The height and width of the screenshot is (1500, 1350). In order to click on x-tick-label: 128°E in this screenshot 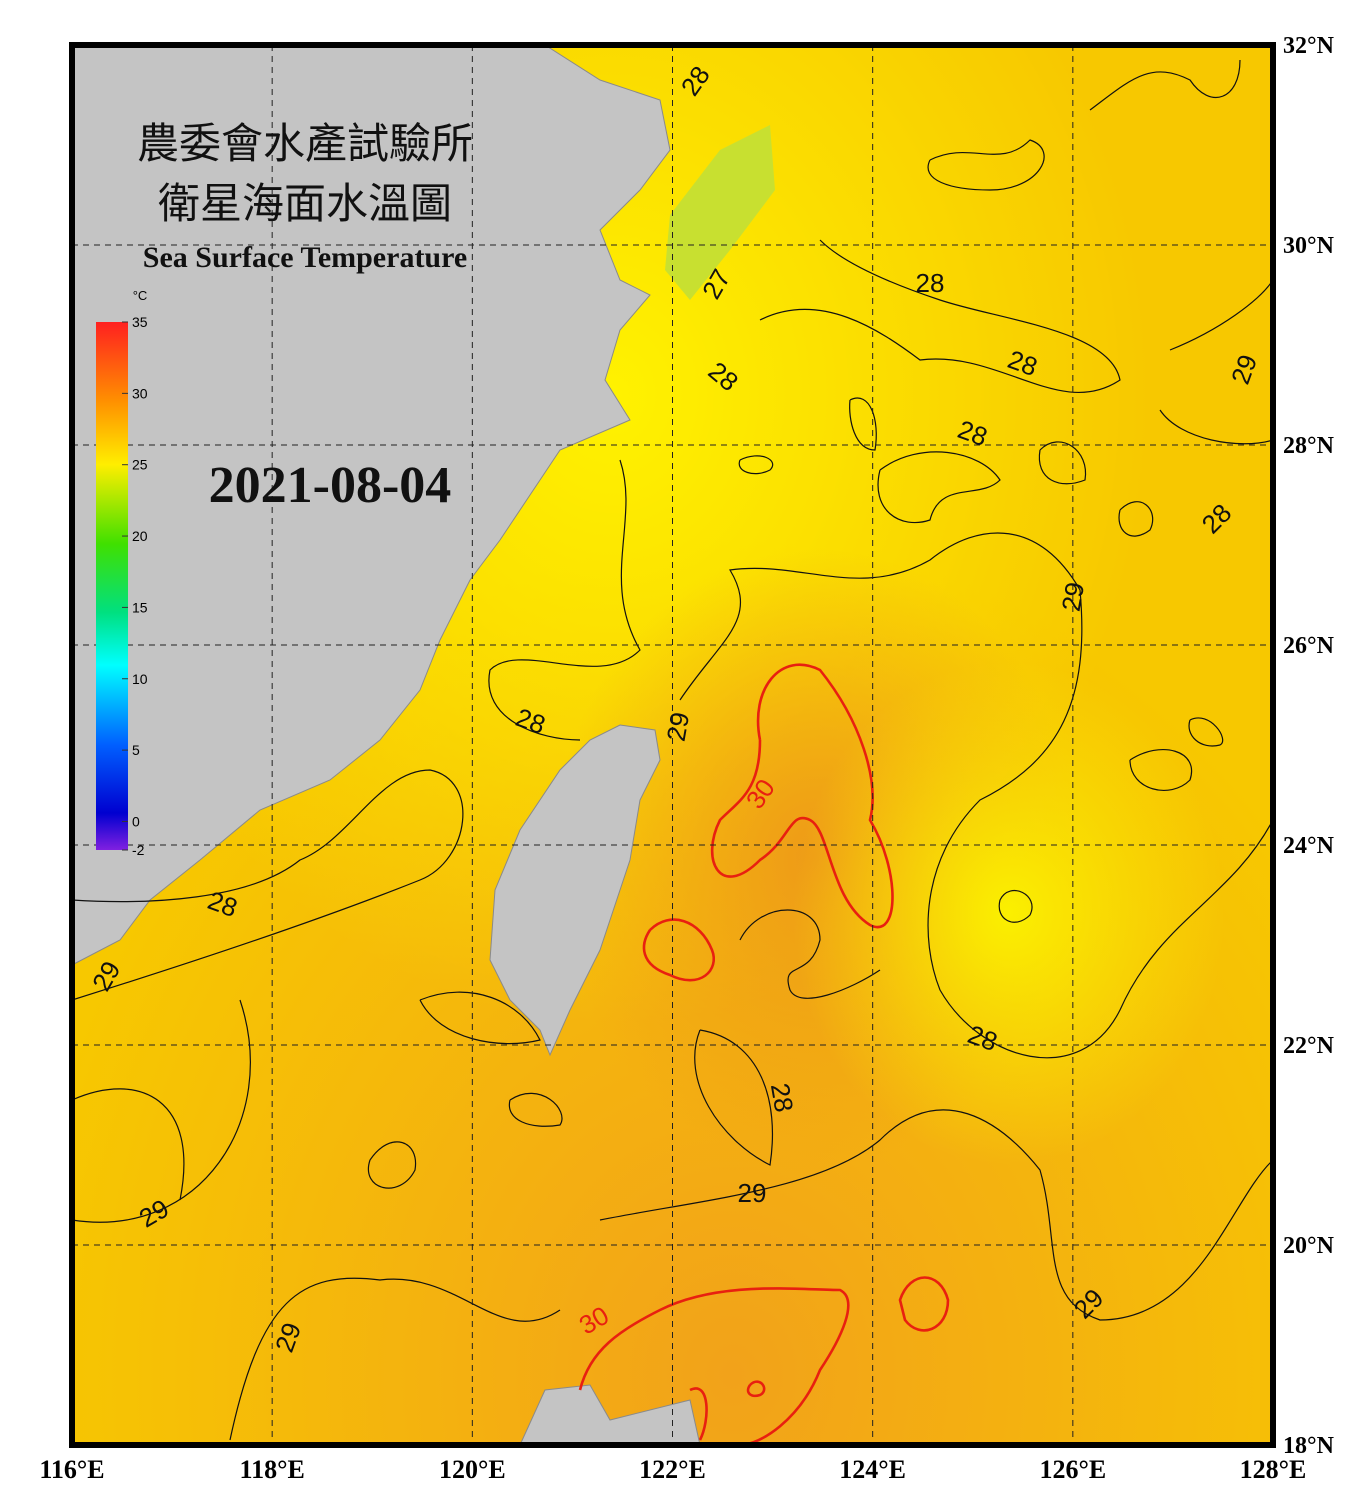, I will do `click(1273, 1469)`.